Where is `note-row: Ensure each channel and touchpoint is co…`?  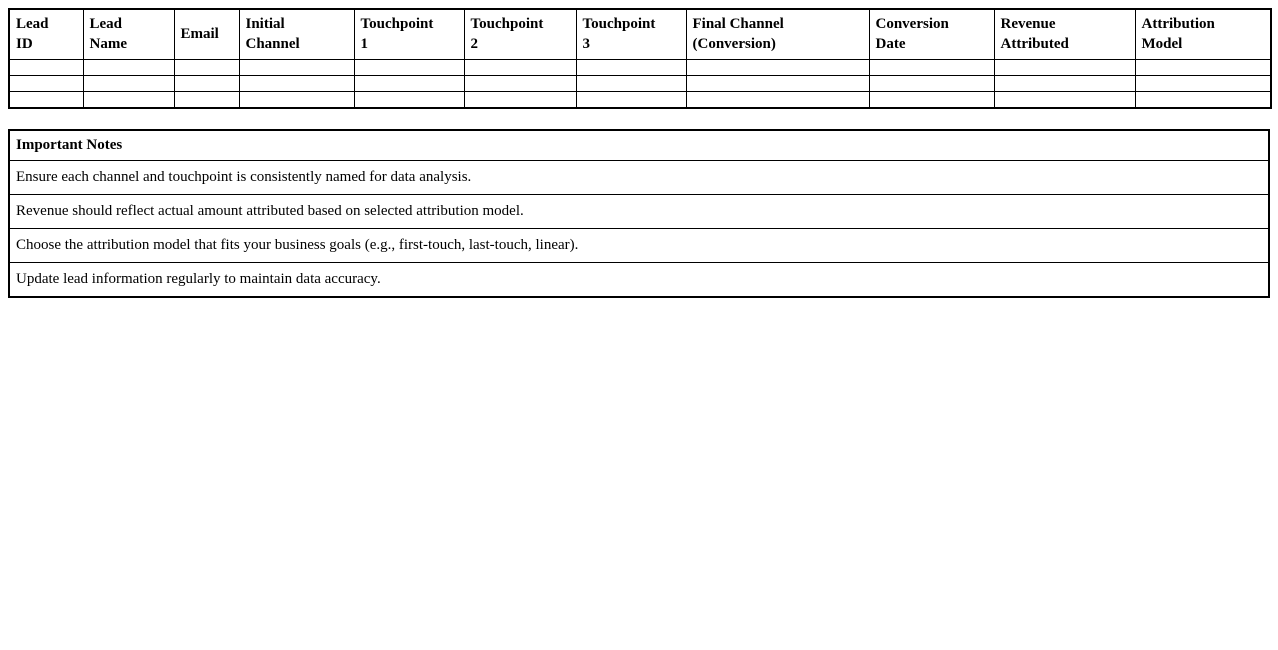
note-row: Ensure each channel and touchpoint is co… is located at coordinates (639, 177).